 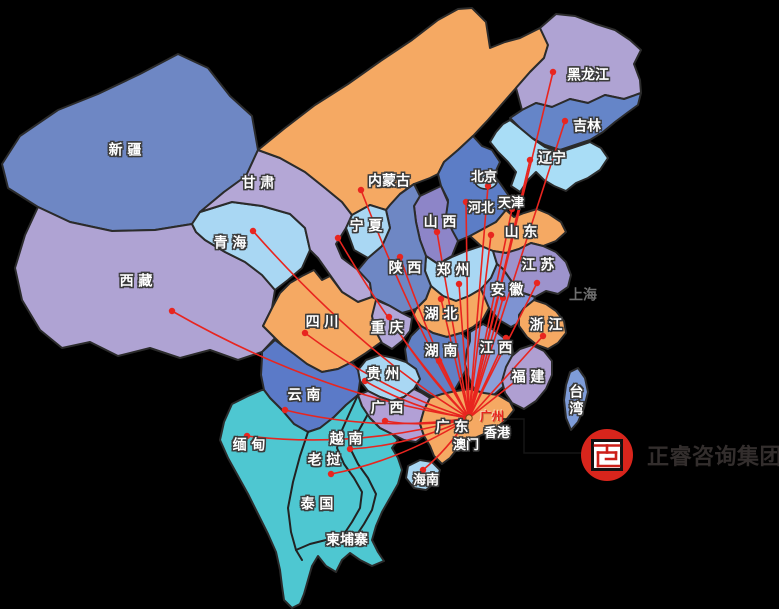 I want to click on route-line-zhejiang, so click(x=506, y=377).